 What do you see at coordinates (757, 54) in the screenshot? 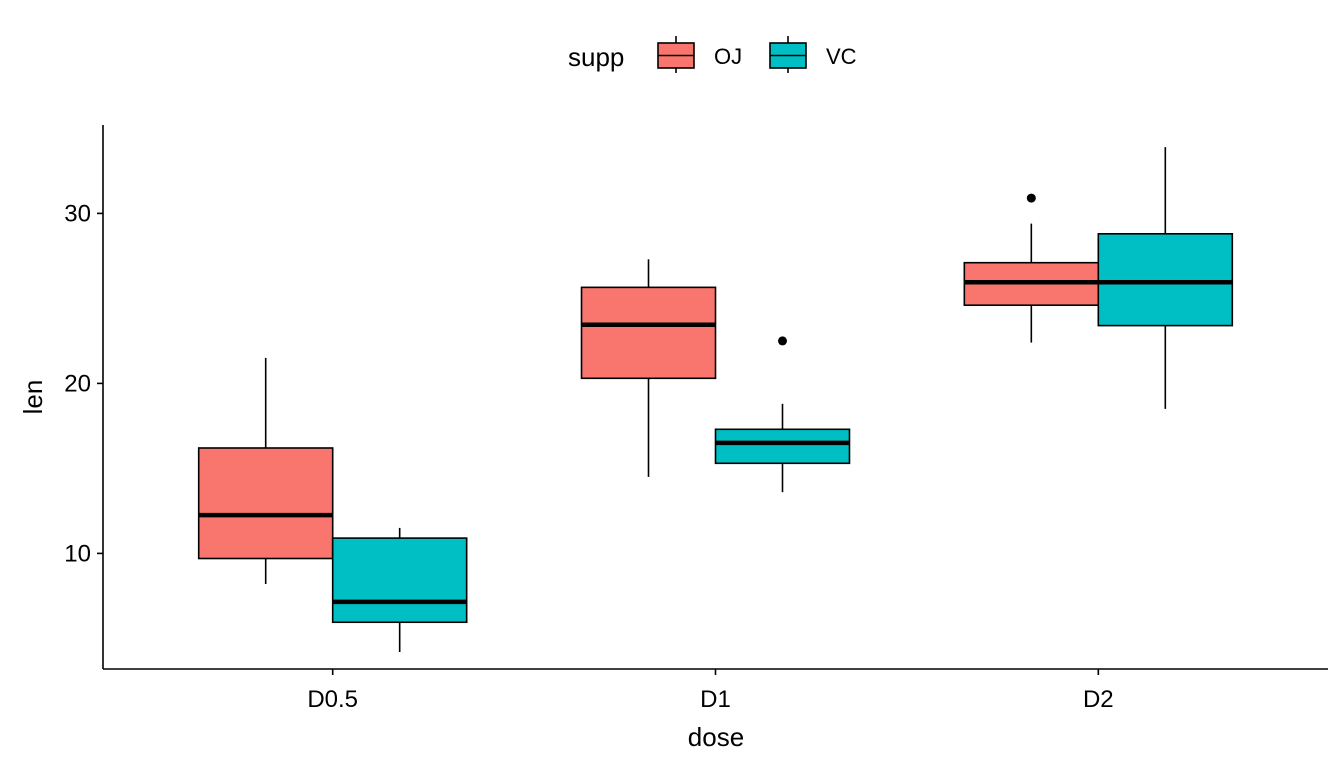
I see `legend-items: OJ VC` at bounding box center [757, 54].